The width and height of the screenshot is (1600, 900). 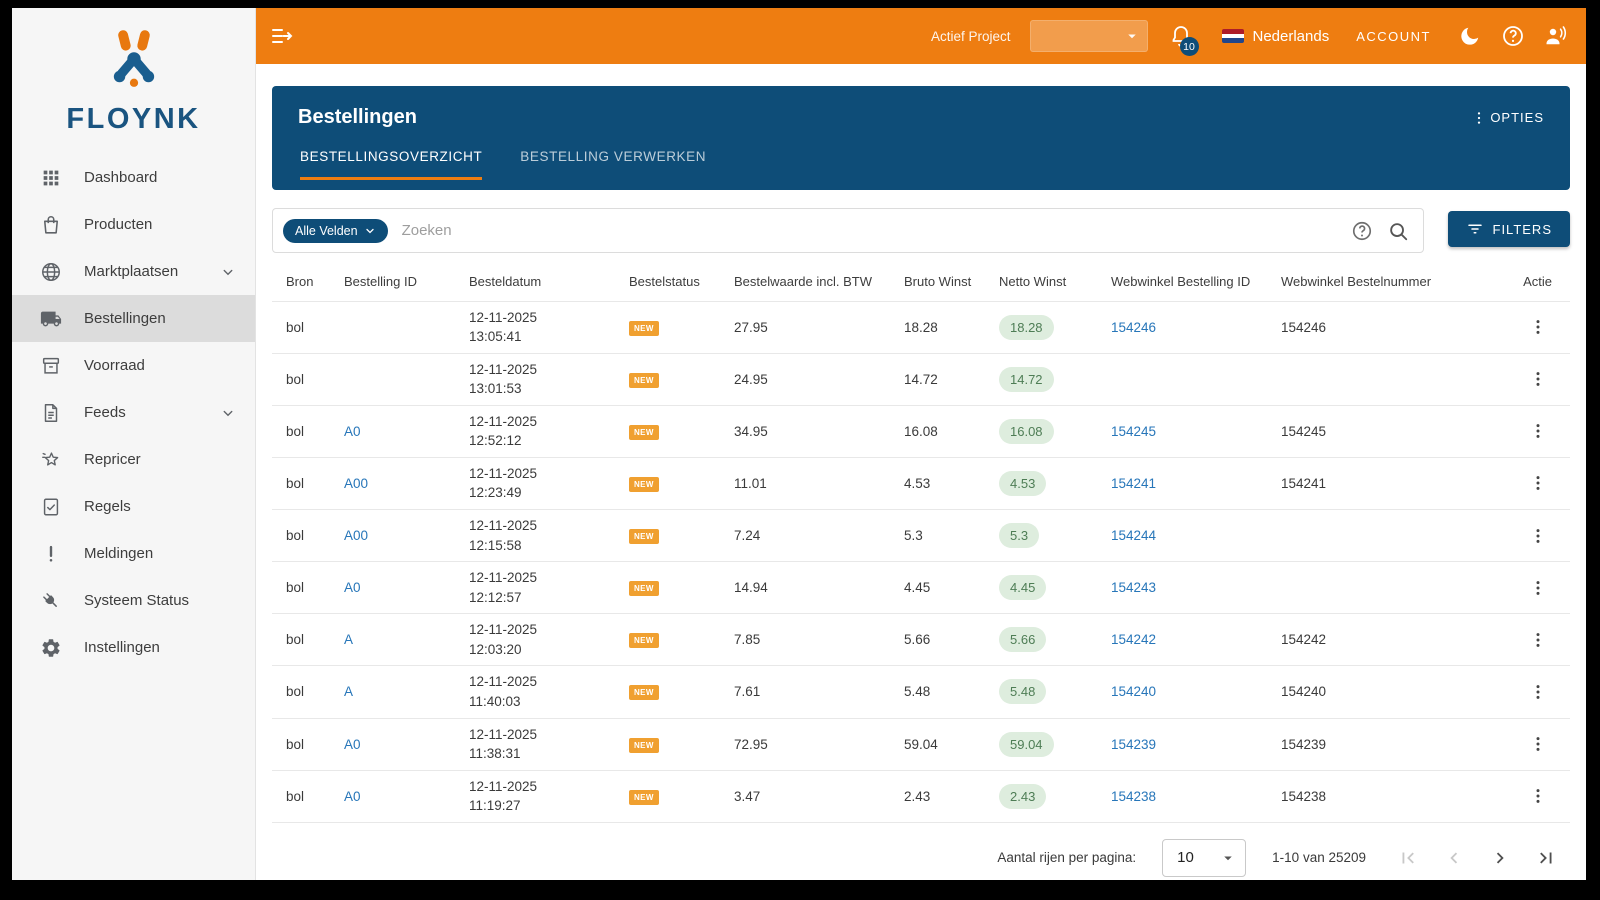 I want to click on table-row: bol 12-11-2025 13:01:53 NEW 24.95 14.72 14.72, so click(x=921, y=379).